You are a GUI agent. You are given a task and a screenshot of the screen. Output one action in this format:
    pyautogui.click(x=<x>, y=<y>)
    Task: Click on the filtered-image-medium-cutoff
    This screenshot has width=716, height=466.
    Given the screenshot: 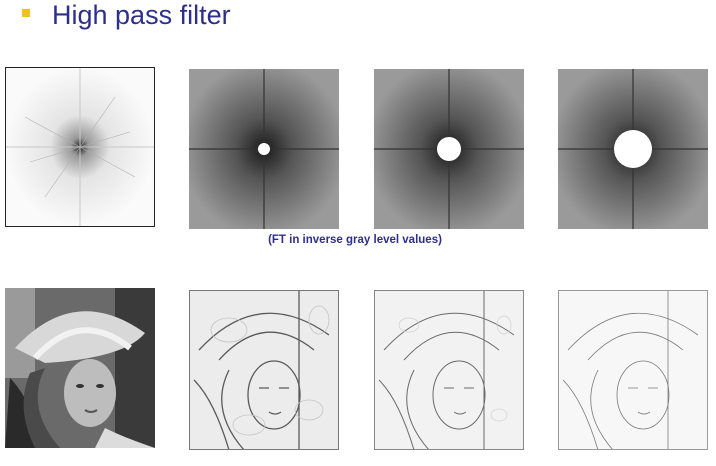 What is the action you would take?
    pyautogui.click(x=449, y=370)
    